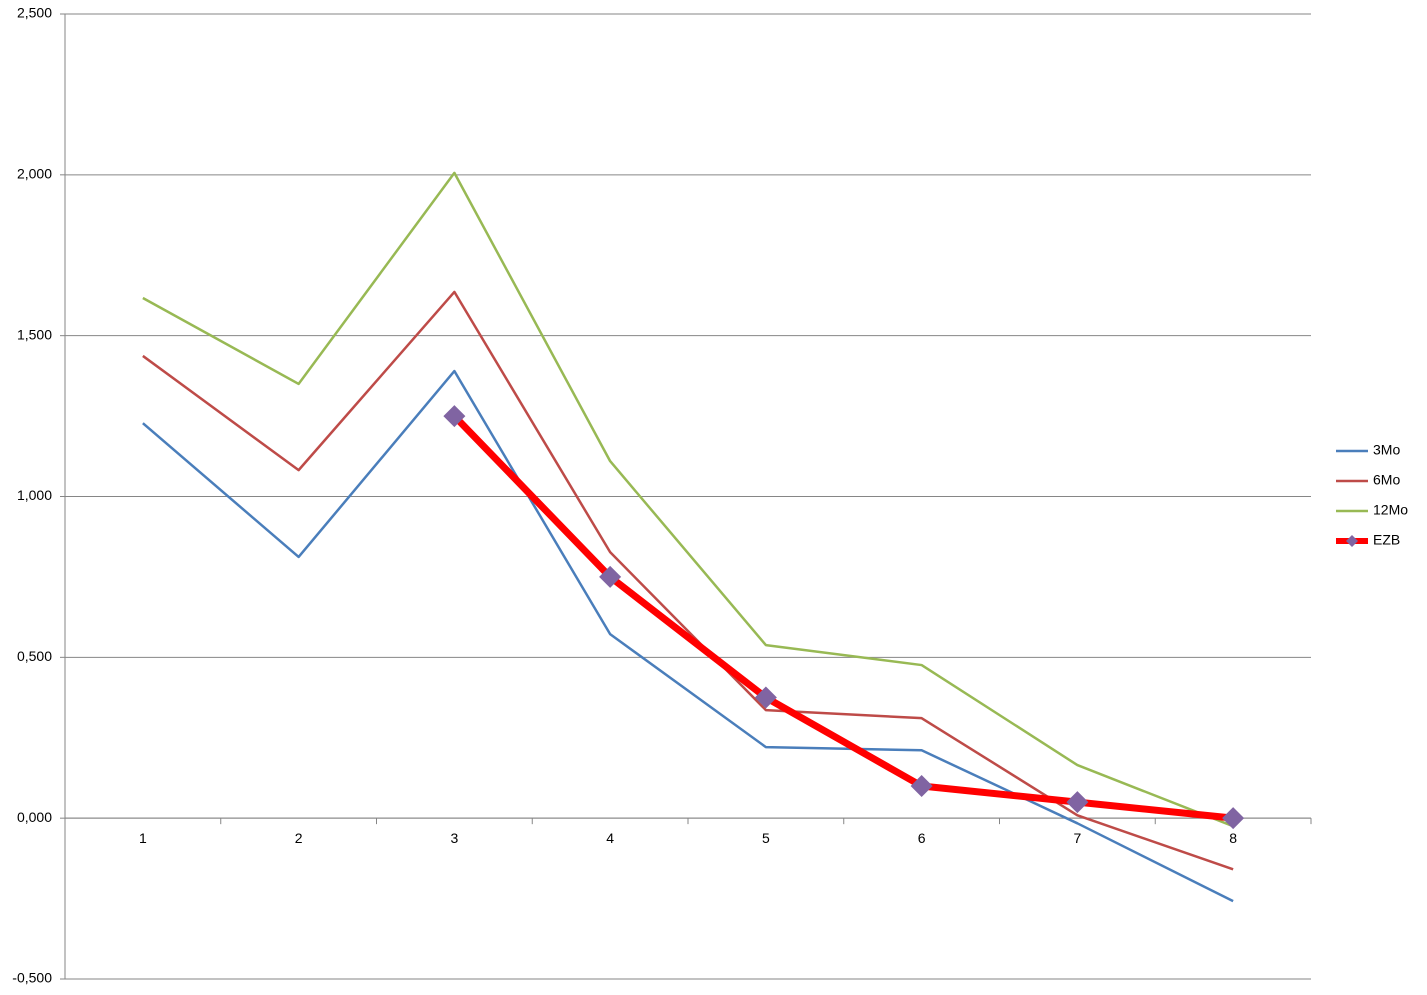  What do you see at coordinates (34, 656) in the screenshot?
I see `y-tick-label: 0,500` at bounding box center [34, 656].